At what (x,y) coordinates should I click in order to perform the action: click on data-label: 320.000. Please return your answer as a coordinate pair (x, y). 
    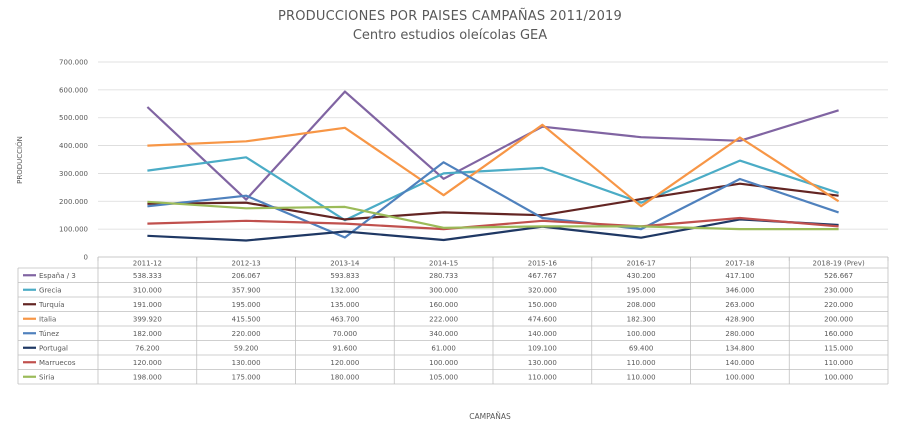
    Looking at the image, I should click on (542, 290).